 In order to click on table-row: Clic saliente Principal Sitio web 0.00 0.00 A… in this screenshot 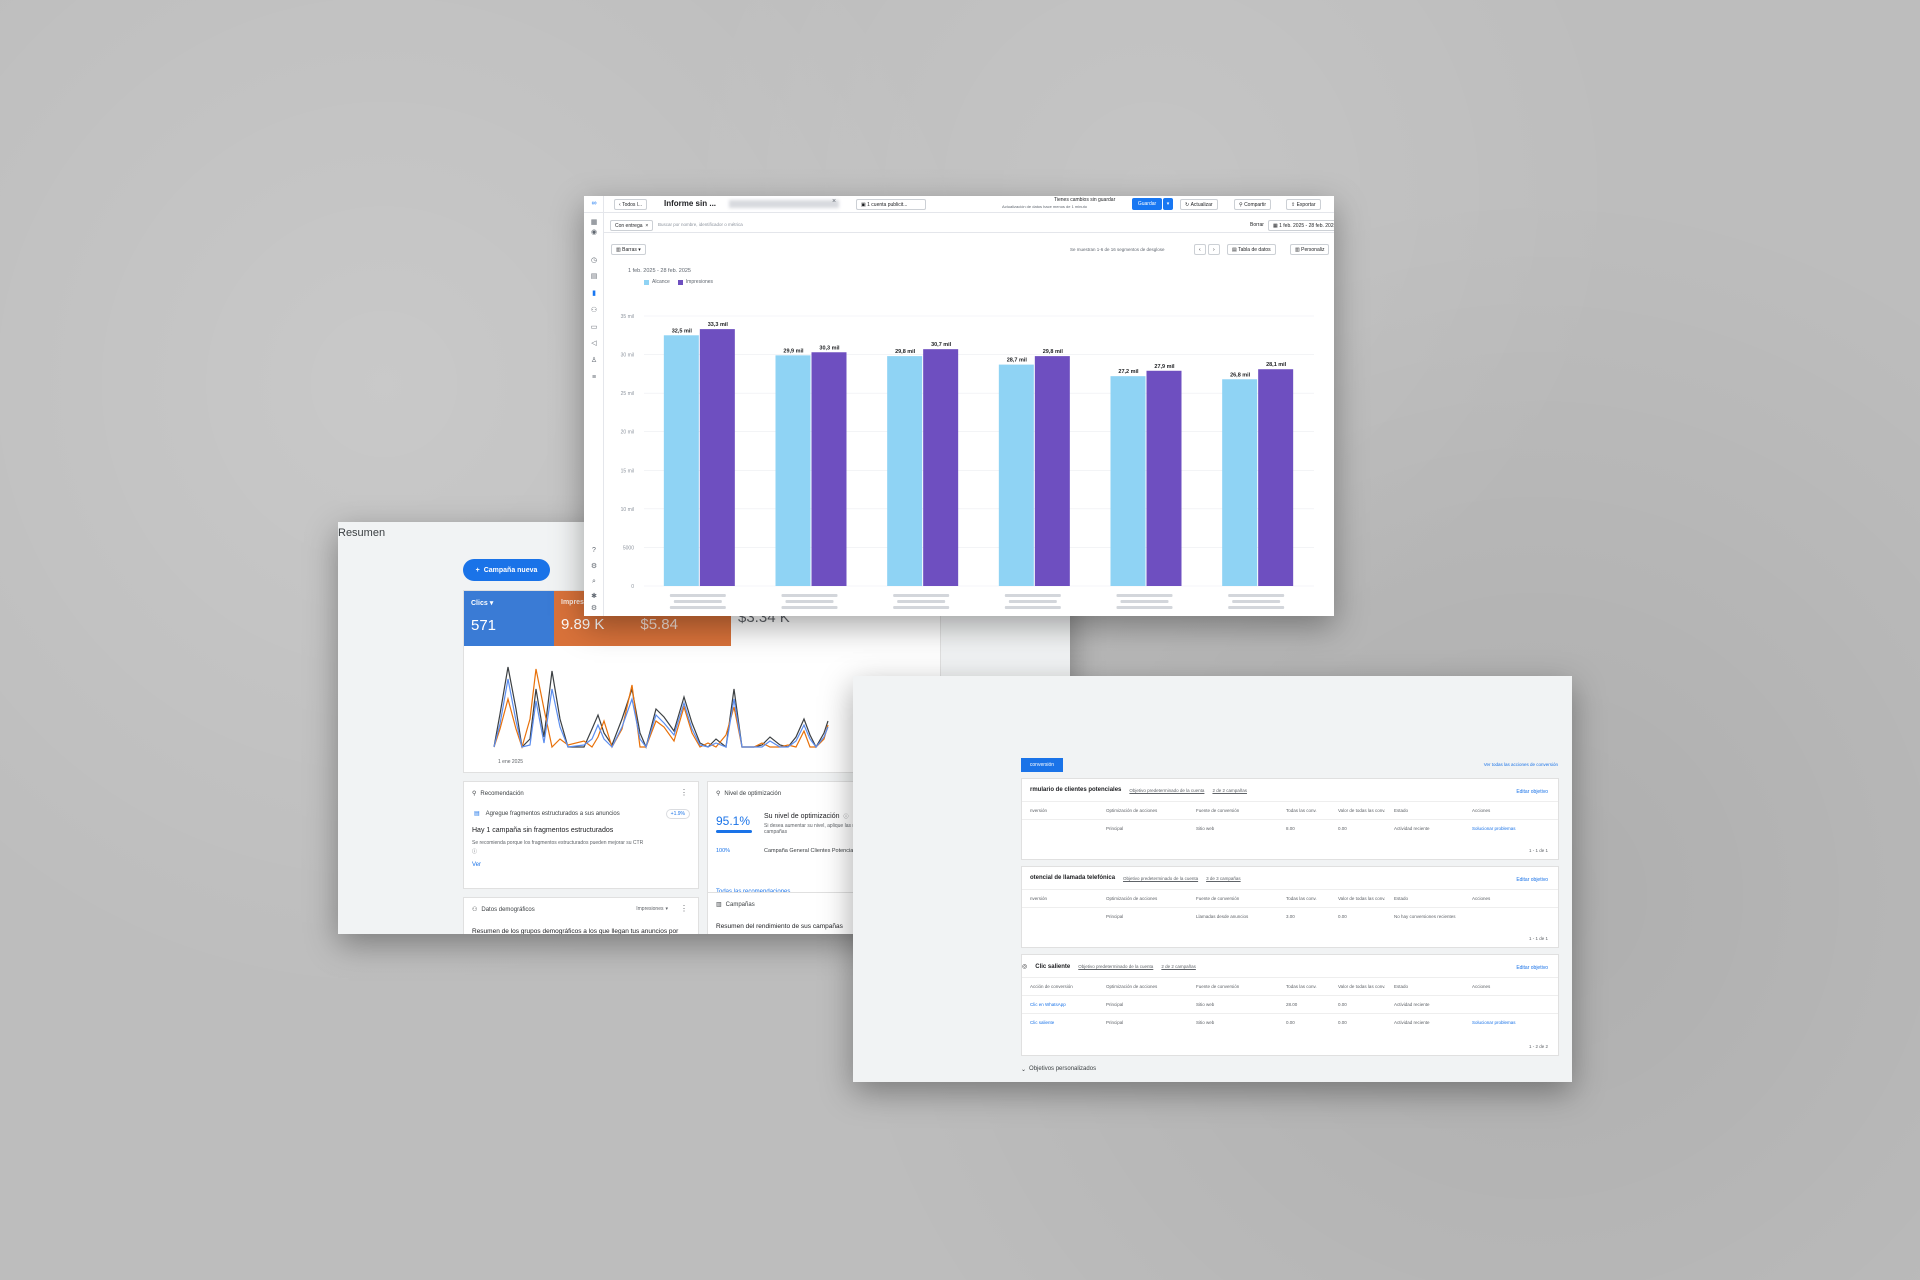, I will do `click(1290, 1022)`.